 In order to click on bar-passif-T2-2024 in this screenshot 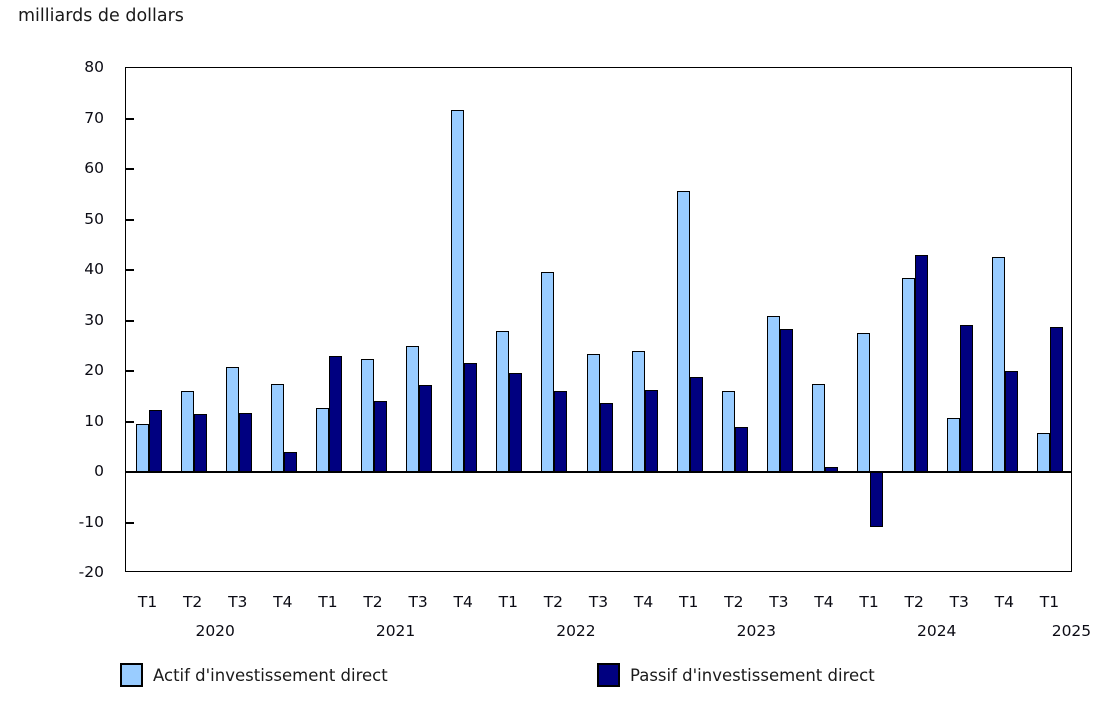, I will do `click(922, 363)`.